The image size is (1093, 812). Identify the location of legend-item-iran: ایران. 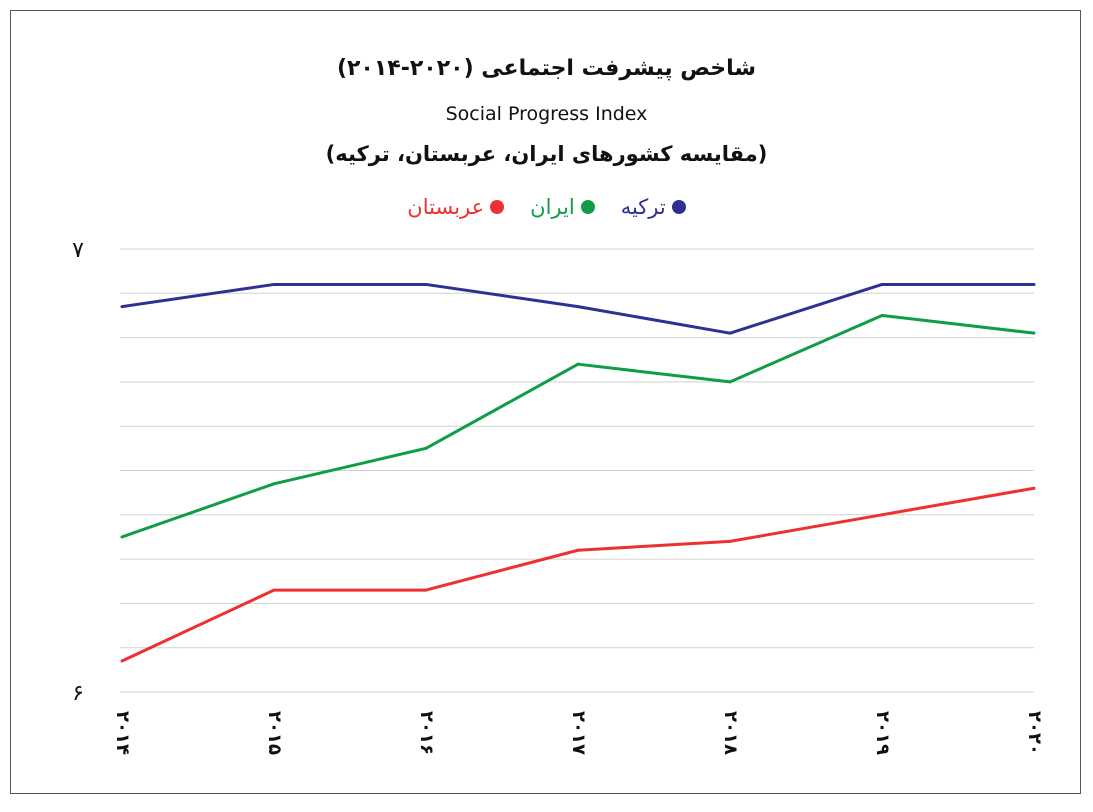
(562, 207).